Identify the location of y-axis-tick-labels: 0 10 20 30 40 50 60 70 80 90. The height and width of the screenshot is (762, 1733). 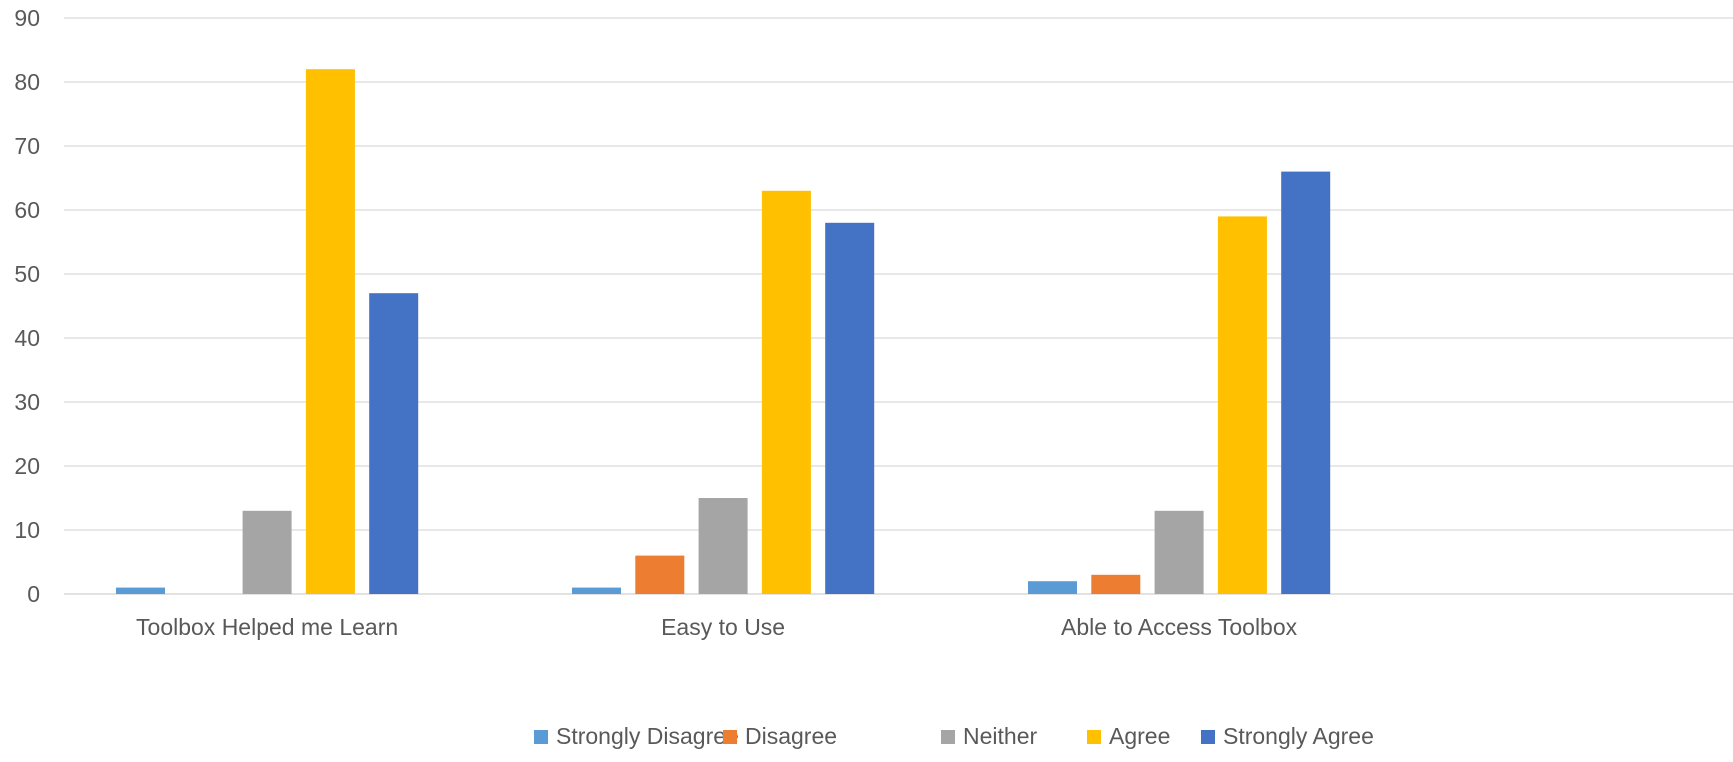
(27, 306).